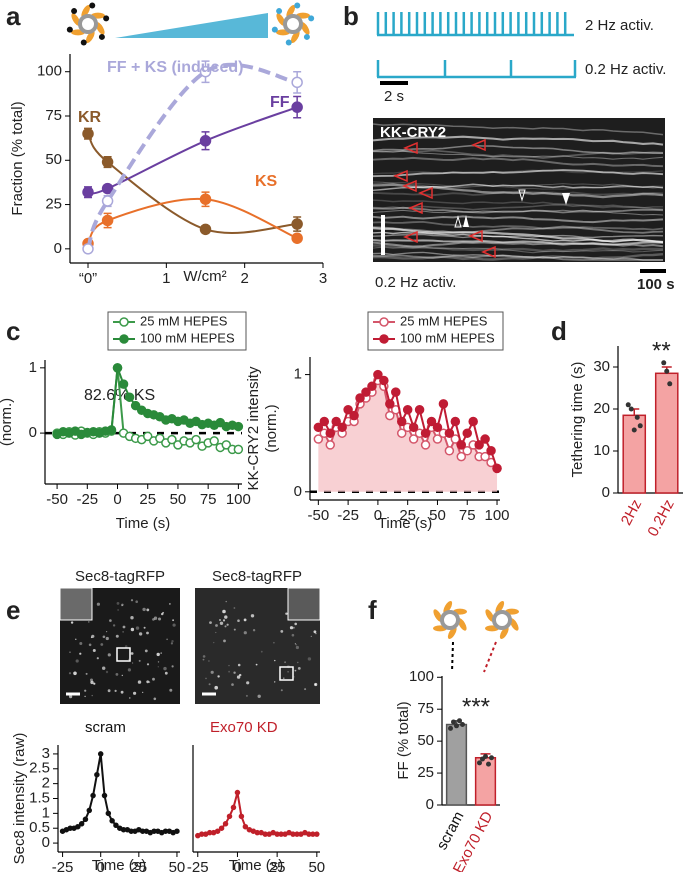 Image resolution: width=685 pixels, height=872 pixels. What do you see at coordinates (323, 278) in the screenshot?
I see `x-tick-label: 3` at bounding box center [323, 278].